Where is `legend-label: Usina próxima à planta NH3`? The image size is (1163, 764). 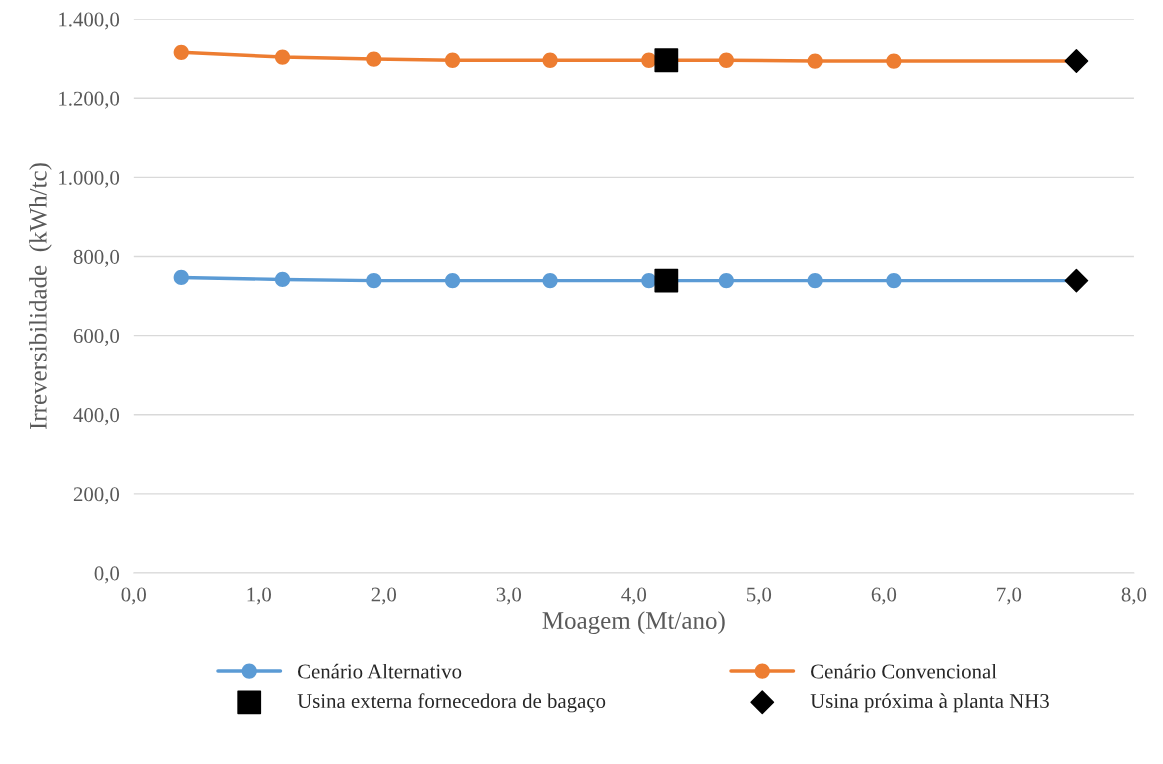
legend-label: Usina próxima à planta NH3 is located at coordinates (929, 703).